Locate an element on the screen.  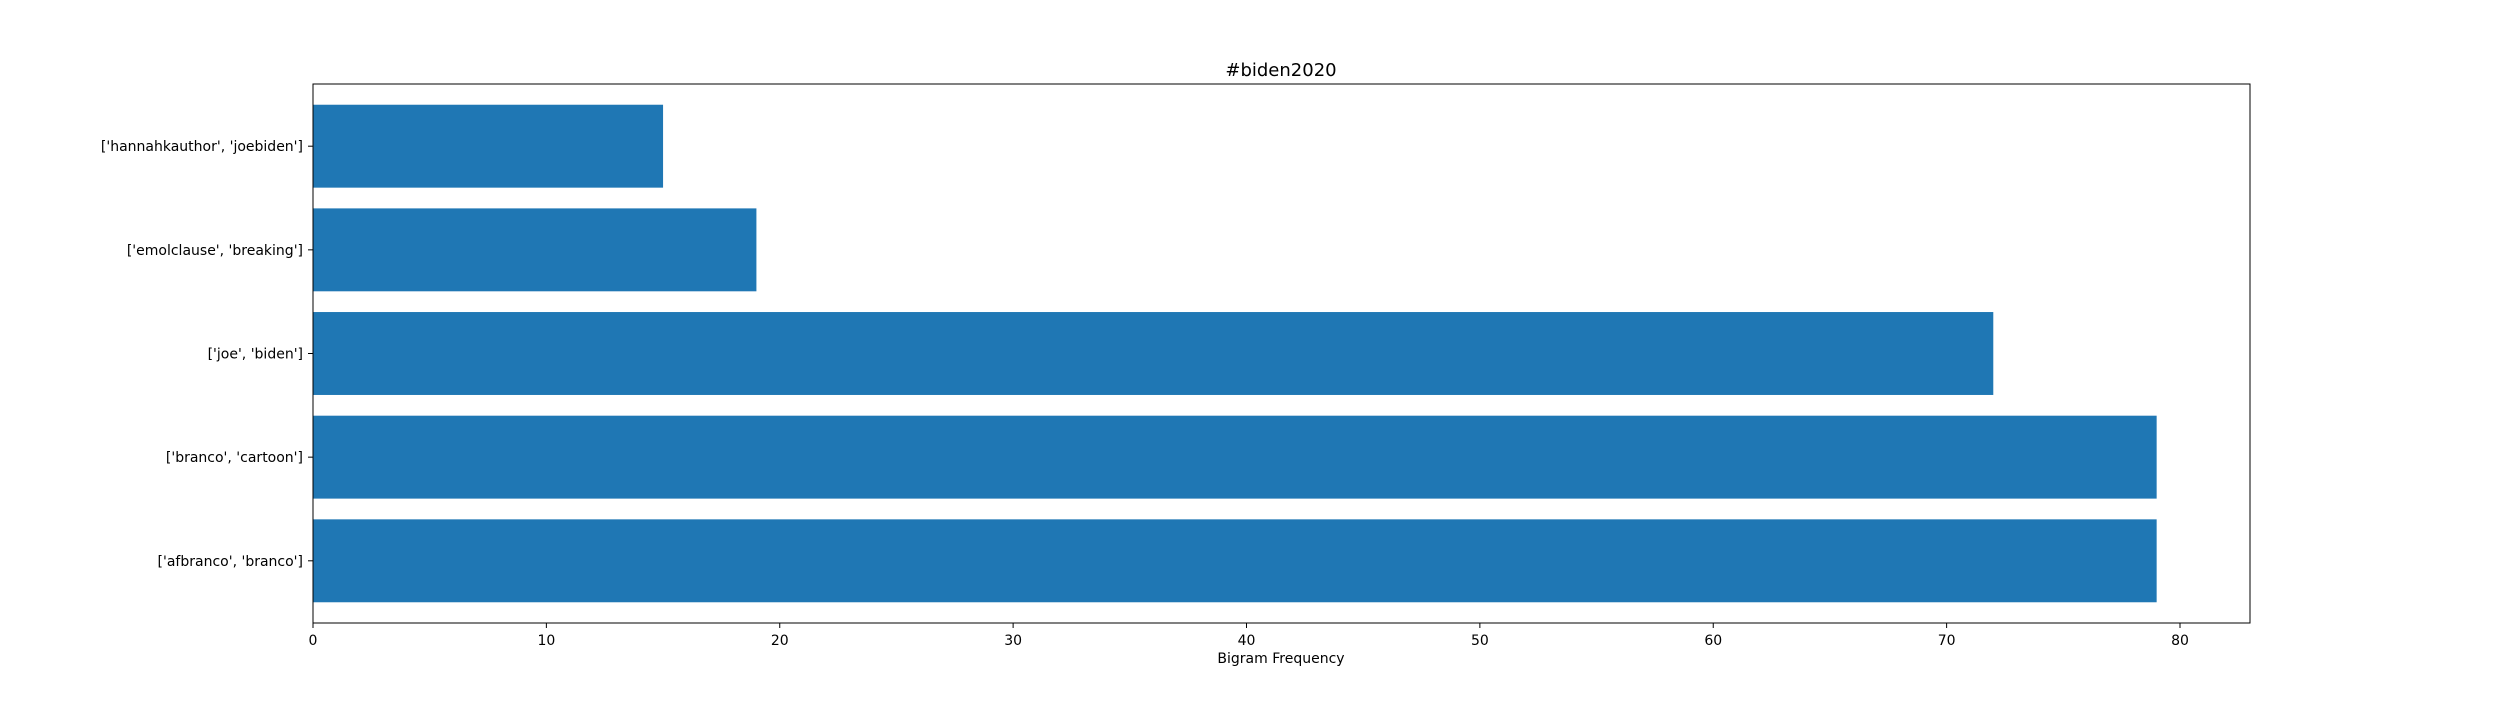
x-tick-label: 30 is located at coordinates (1013, 641).